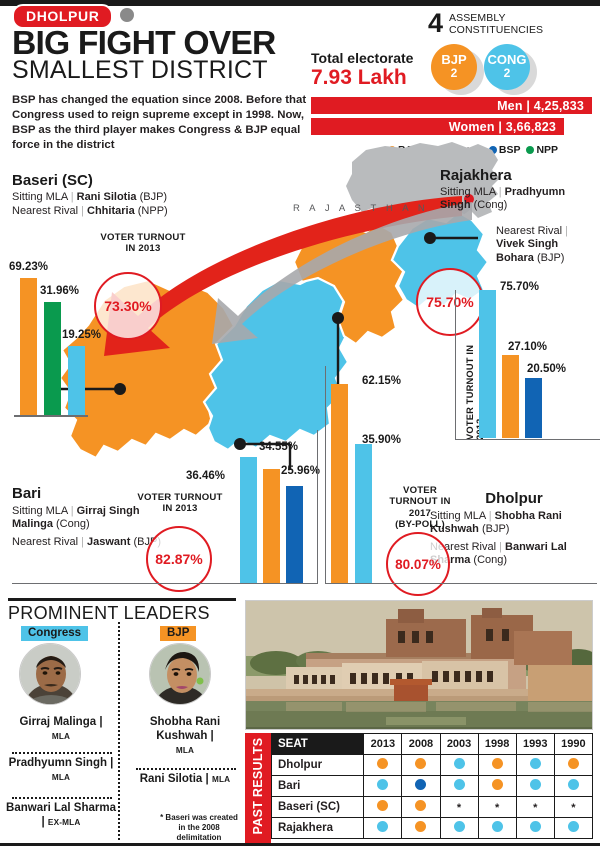 This screenshot has width=600, height=846. What do you see at coordinates (454, 72) in the screenshot?
I see `bjp-seat-count: 2` at bounding box center [454, 72].